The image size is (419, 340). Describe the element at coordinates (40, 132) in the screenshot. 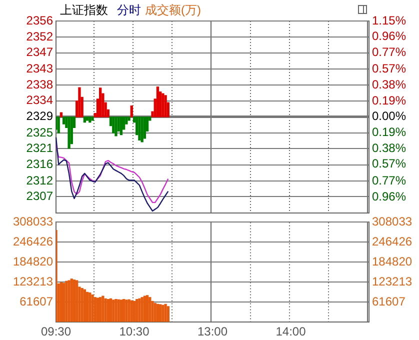

I see `y-tick-label: 2325` at that location.